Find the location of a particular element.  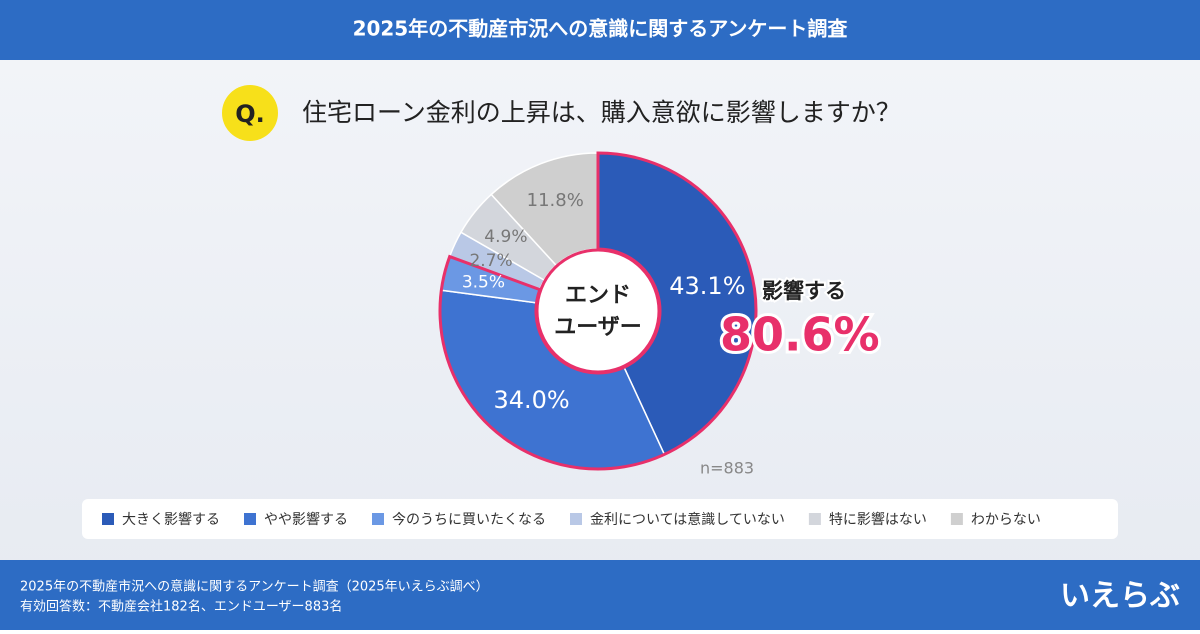

value-label: 2.7% is located at coordinates (490, 261).